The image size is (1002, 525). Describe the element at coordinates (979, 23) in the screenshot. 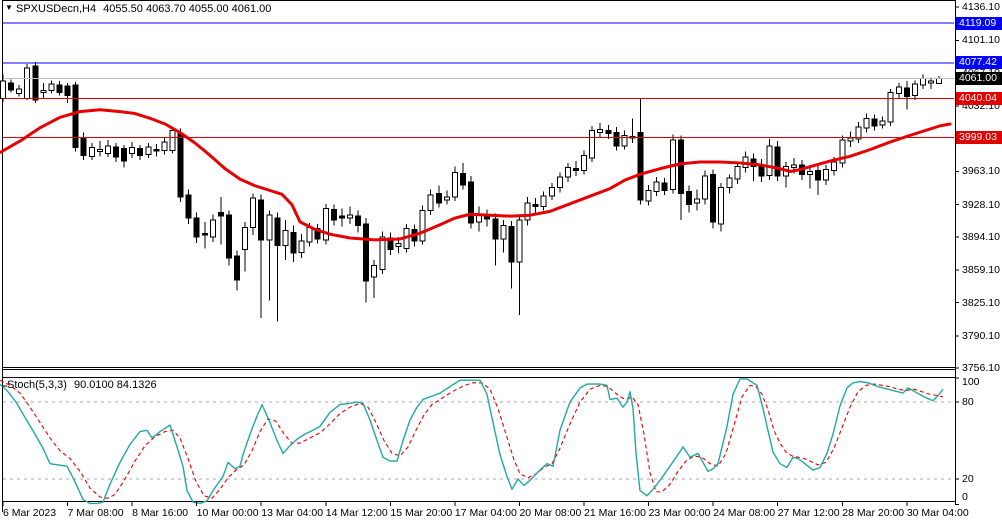

I see `price-level-badge: 4119.09` at that location.